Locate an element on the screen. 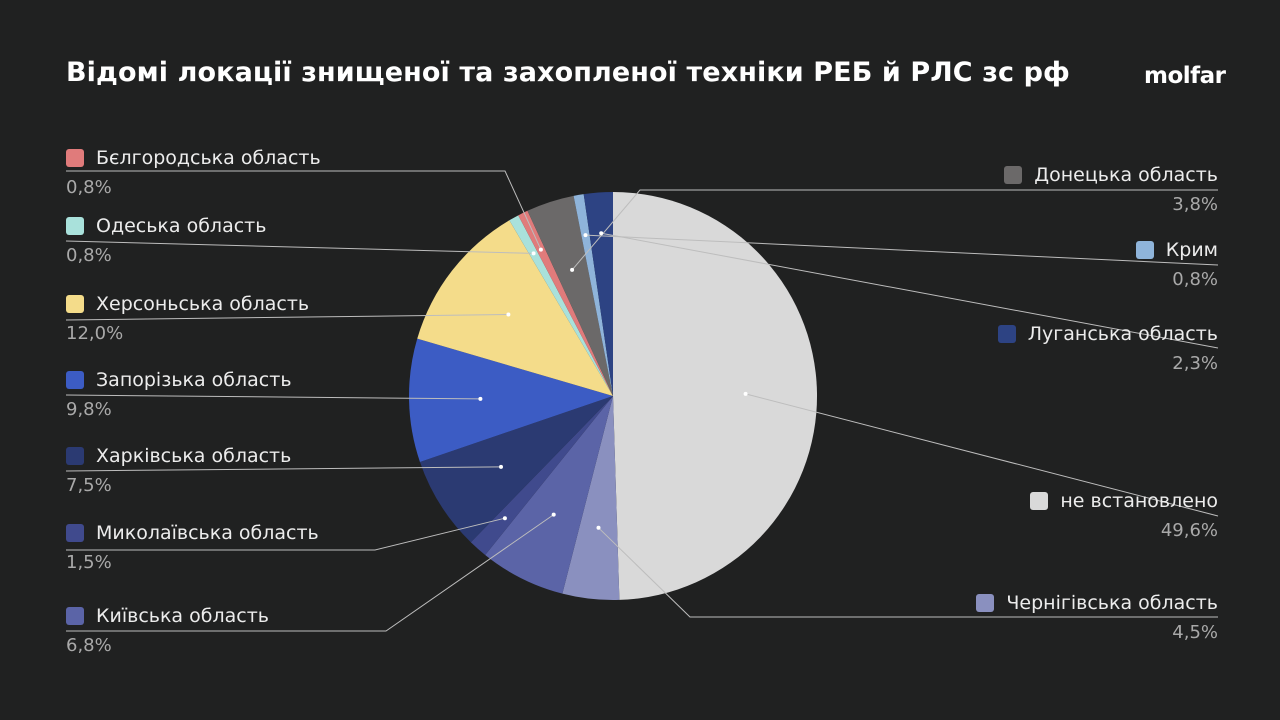 The height and width of the screenshot is (720, 1280). legend-item-belgorod: Бєлгородська область 0,8% is located at coordinates (193, 172).